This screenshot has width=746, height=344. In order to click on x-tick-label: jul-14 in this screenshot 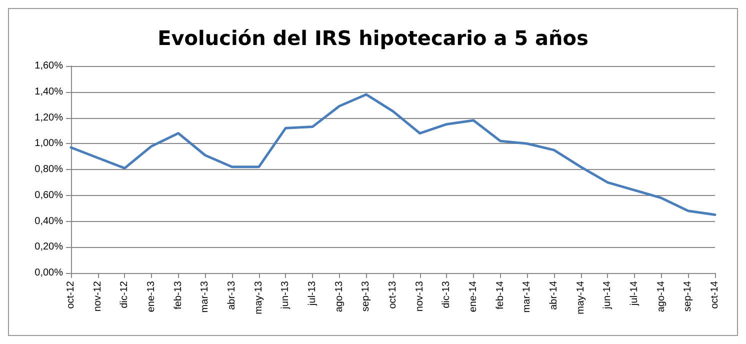, I will do `click(634, 293)`.